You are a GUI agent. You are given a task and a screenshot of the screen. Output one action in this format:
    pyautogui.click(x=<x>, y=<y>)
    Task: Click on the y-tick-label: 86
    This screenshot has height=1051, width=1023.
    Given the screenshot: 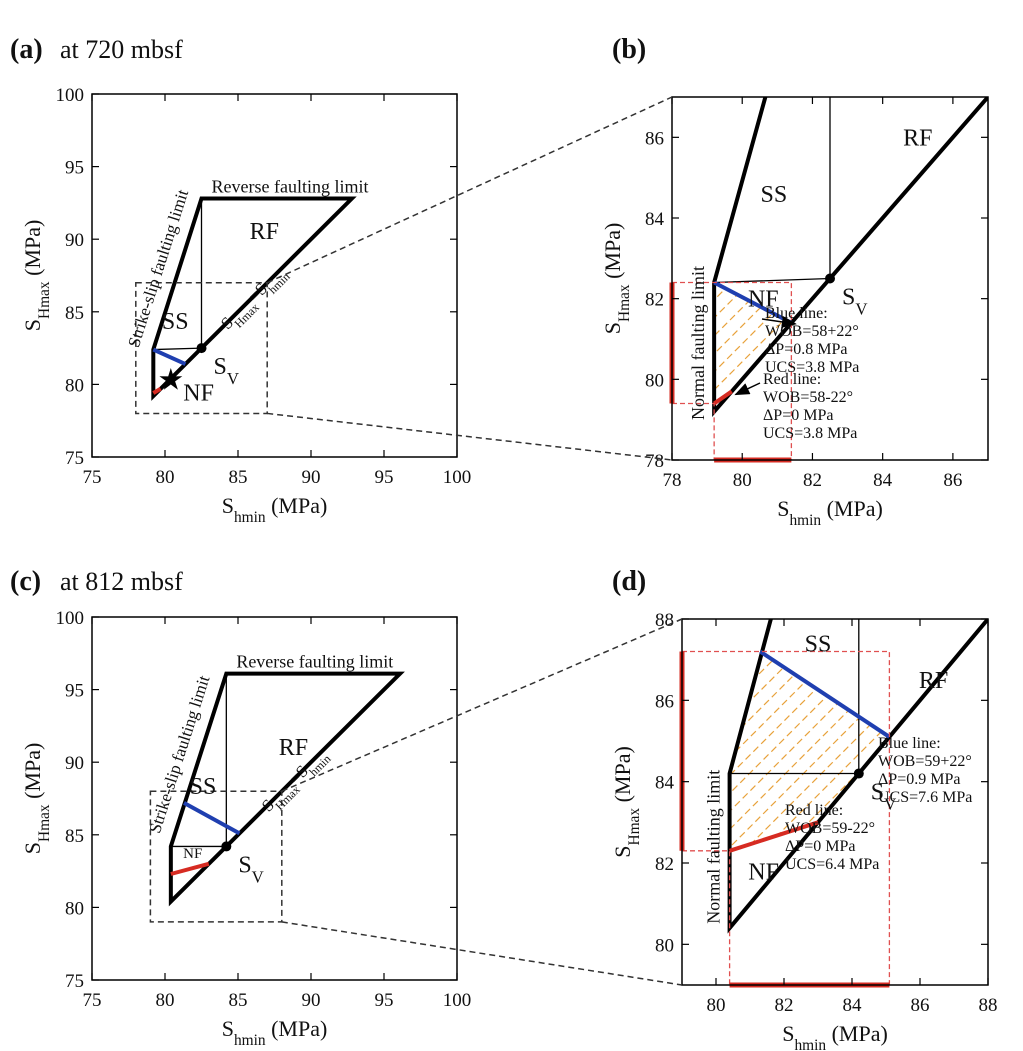 What is the action you would take?
    pyautogui.click(x=654, y=138)
    